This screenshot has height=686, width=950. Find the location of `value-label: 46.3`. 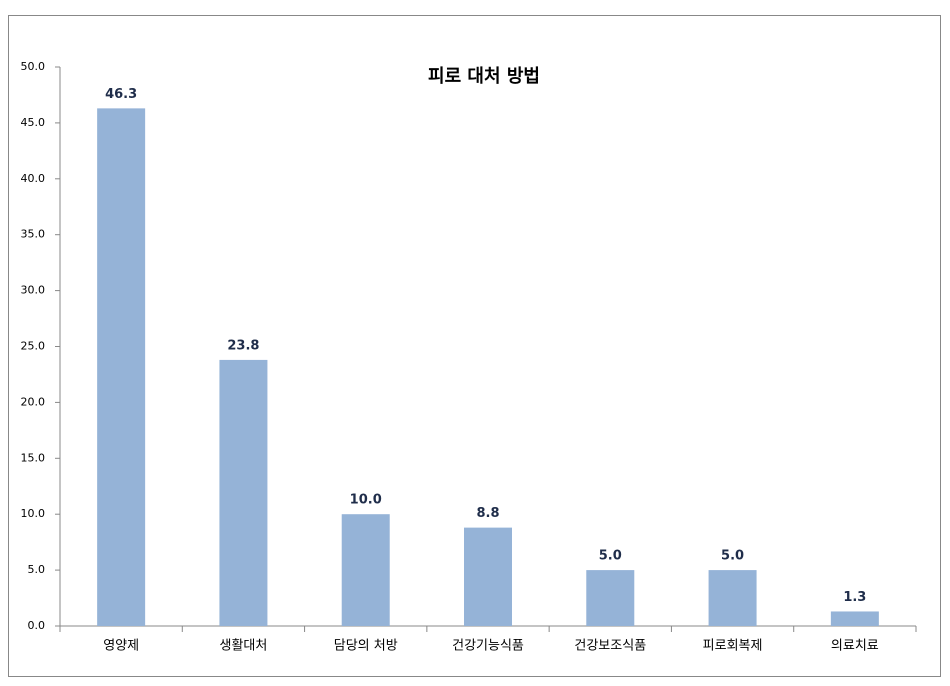

value-label: 46.3 is located at coordinates (121, 94).